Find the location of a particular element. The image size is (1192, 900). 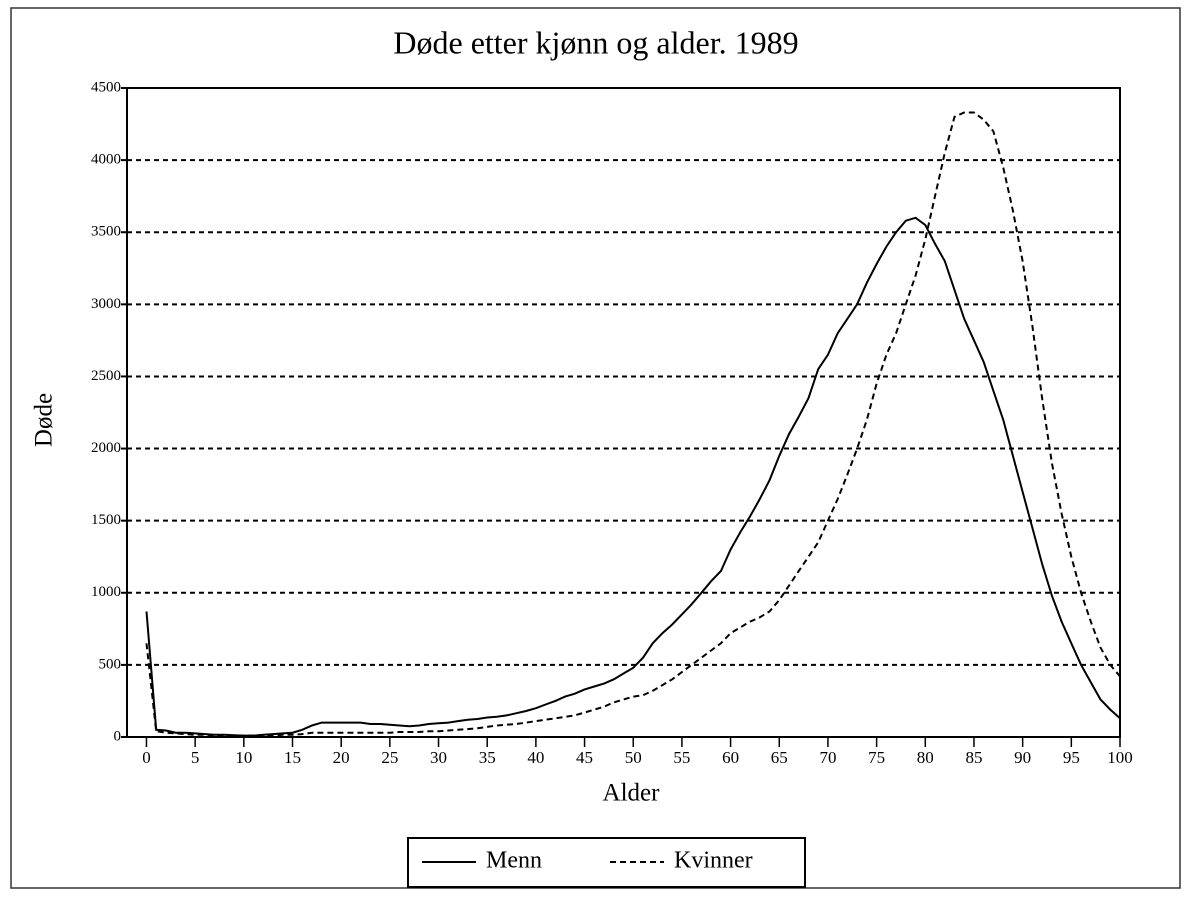

x-axis-label: Alder is located at coordinates (632, 793).